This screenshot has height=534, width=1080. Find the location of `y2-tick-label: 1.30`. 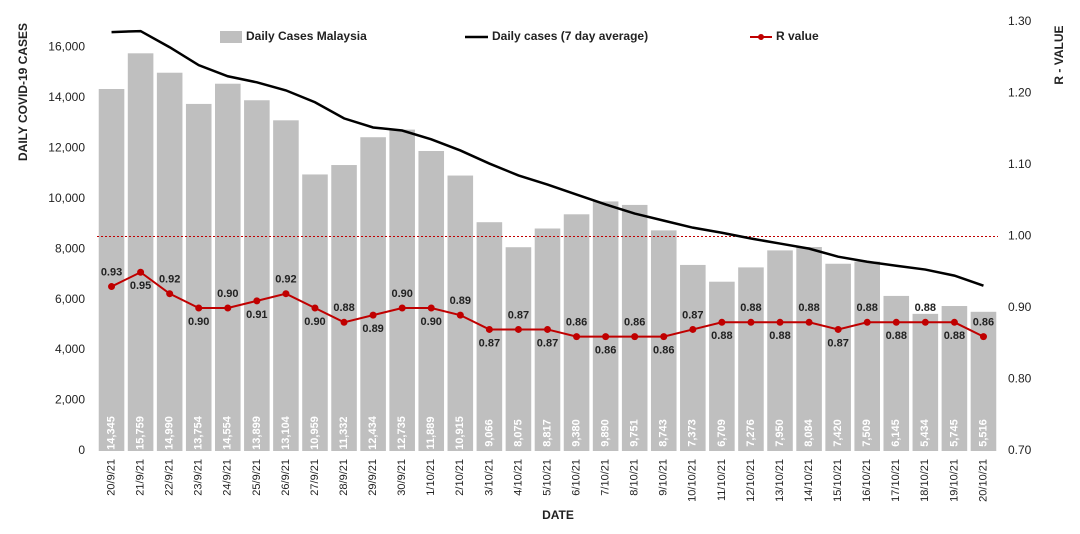

y2-tick-label: 1.30 is located at coordinates (1020, 21).